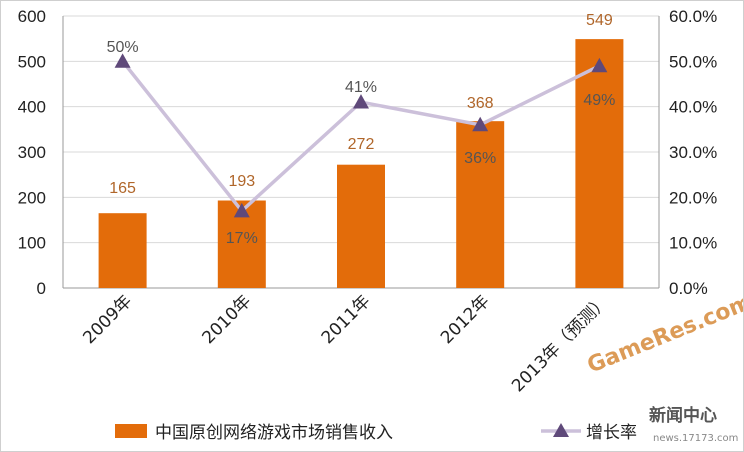  I want to click on y-right-tick-label: 20.0%, so click(693, 197).